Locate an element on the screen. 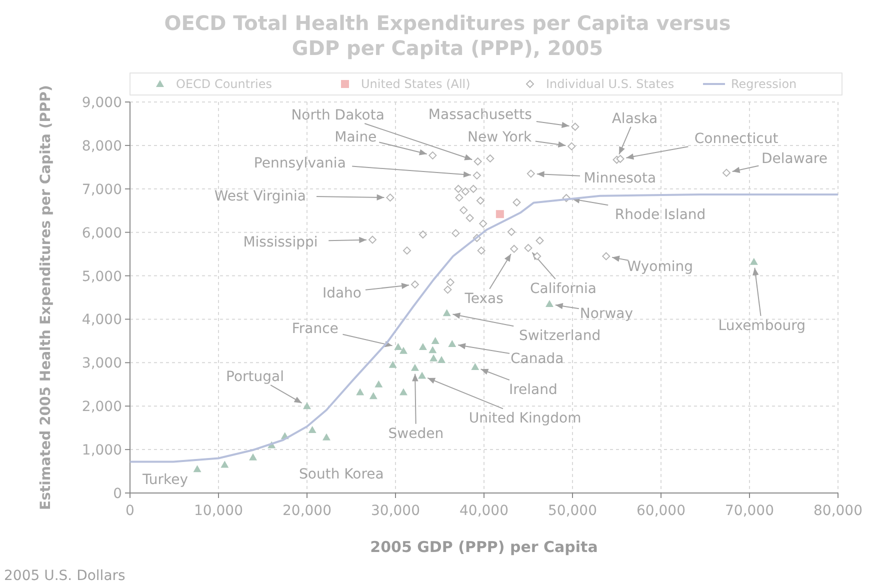 The height and width of the screenshot is (588, 895). legend-label: United States (All) is located at coordinates (415, 84).